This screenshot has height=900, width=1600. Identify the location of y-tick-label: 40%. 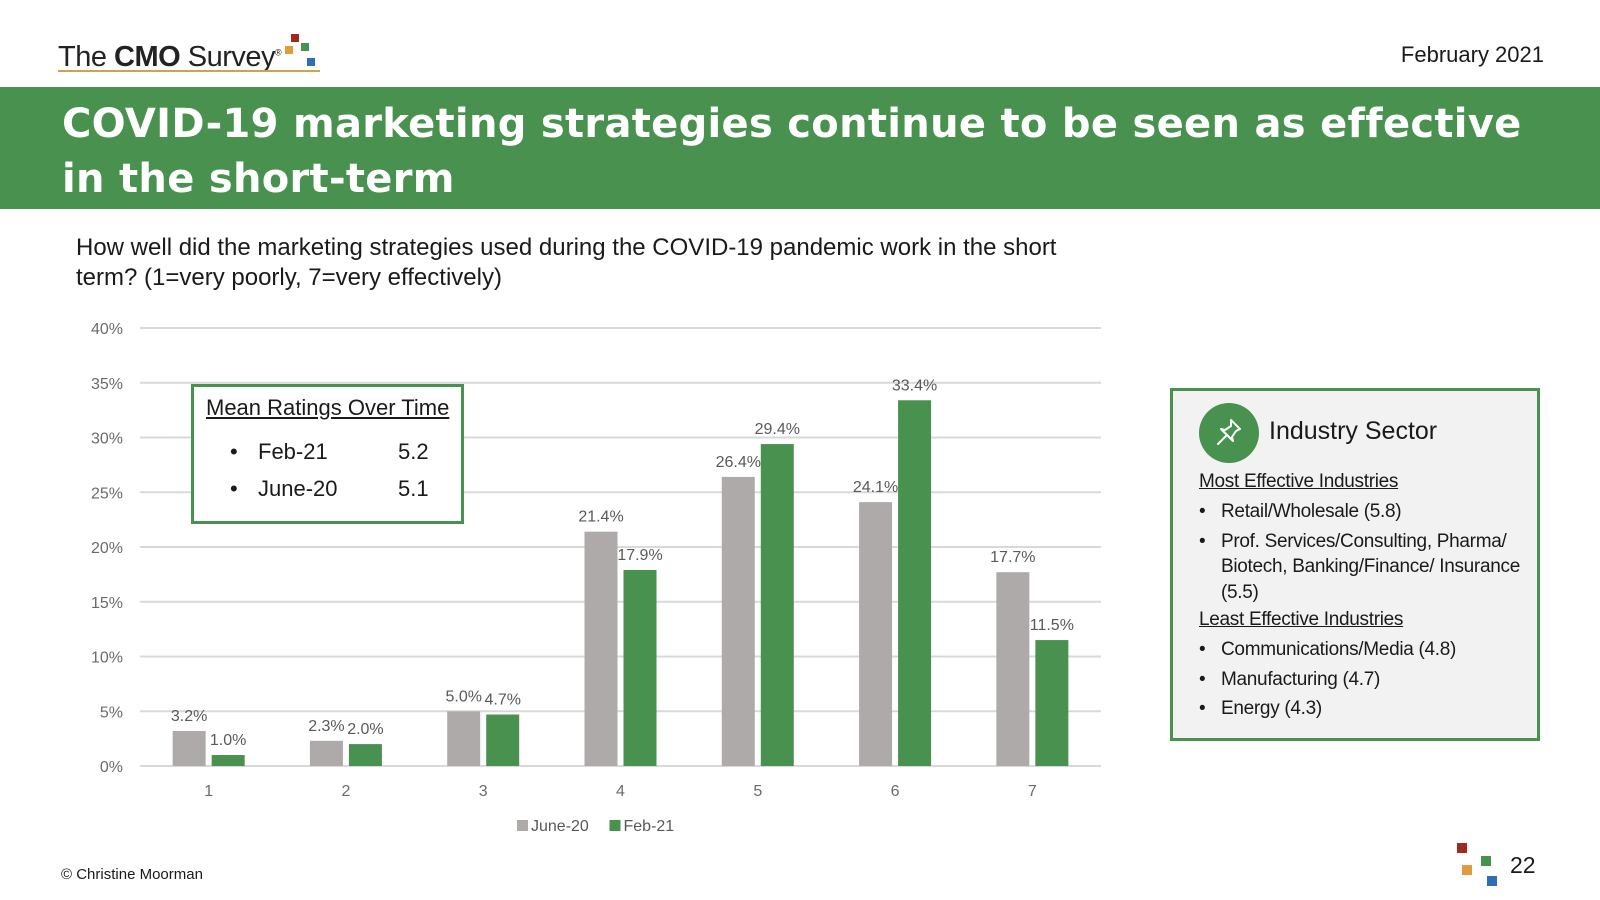
(107, 329).